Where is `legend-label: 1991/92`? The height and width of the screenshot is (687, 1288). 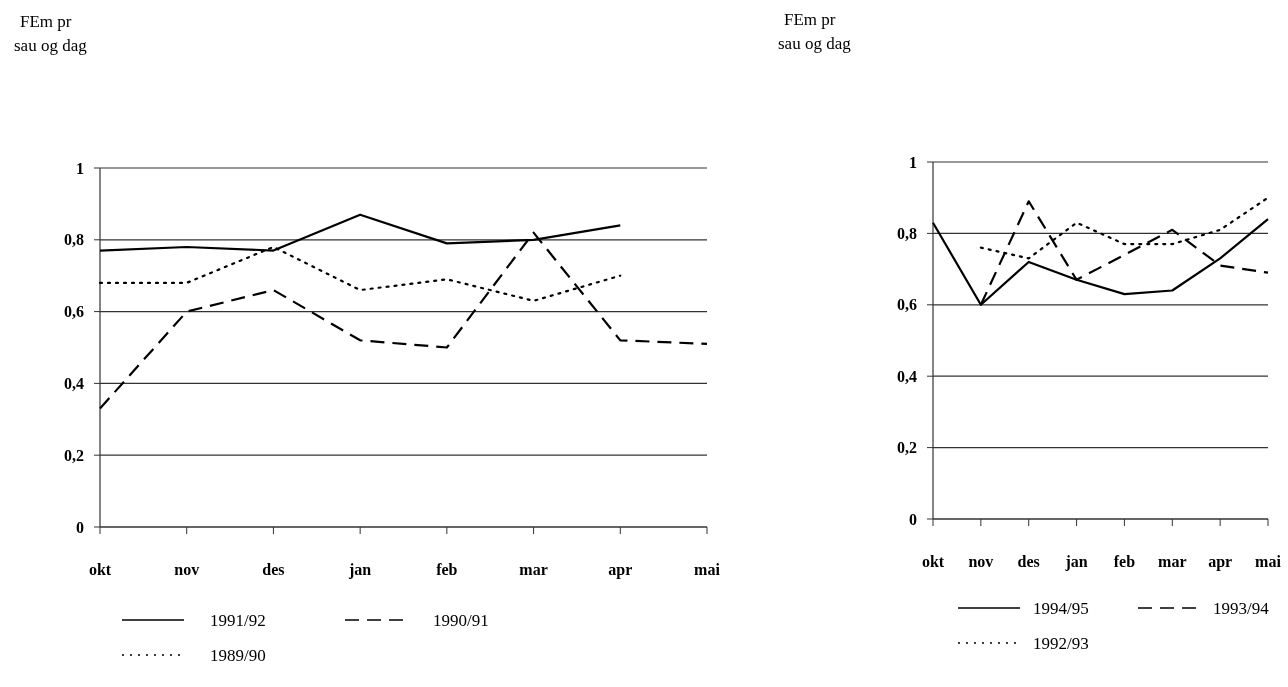
legend-label: 1991/92 is located at coordinates (238, 620).